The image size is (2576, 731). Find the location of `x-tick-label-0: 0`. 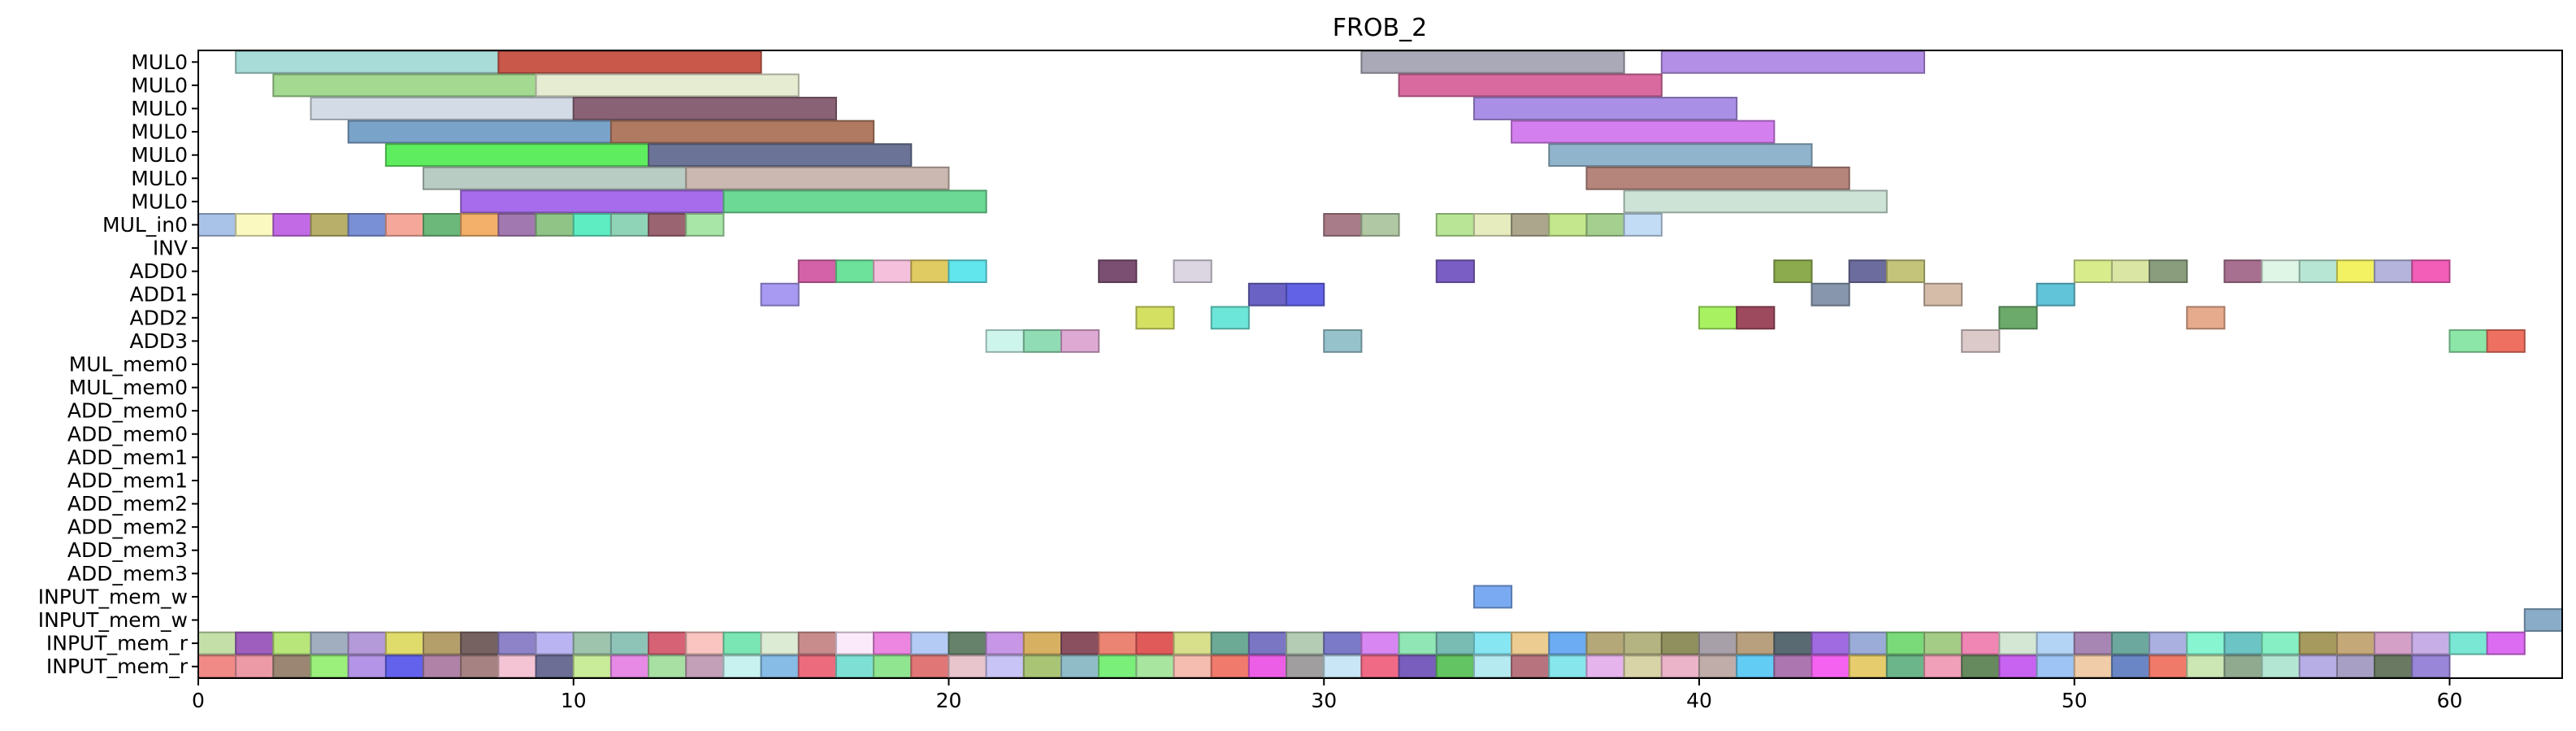

x-tick-label-0: 0 is located at coordinates (198, 701).